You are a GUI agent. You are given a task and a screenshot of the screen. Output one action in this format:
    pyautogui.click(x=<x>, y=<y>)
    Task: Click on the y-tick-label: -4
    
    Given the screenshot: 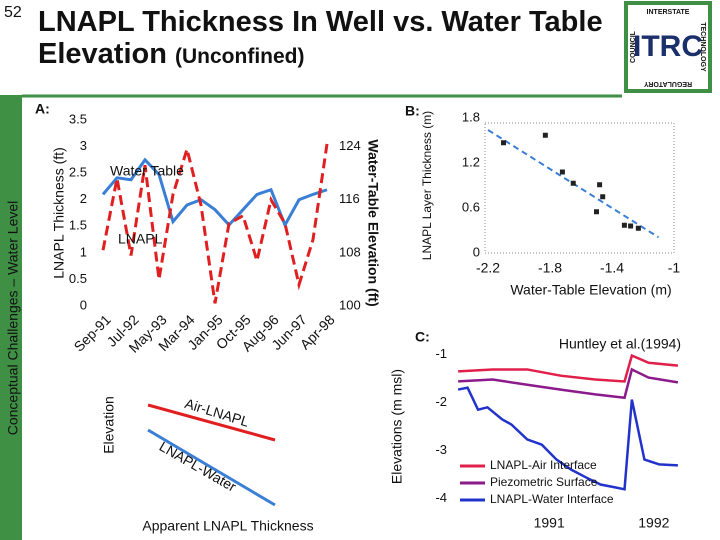 What is the action you would take?
    pyautogui.click(x=441, y=497)
    